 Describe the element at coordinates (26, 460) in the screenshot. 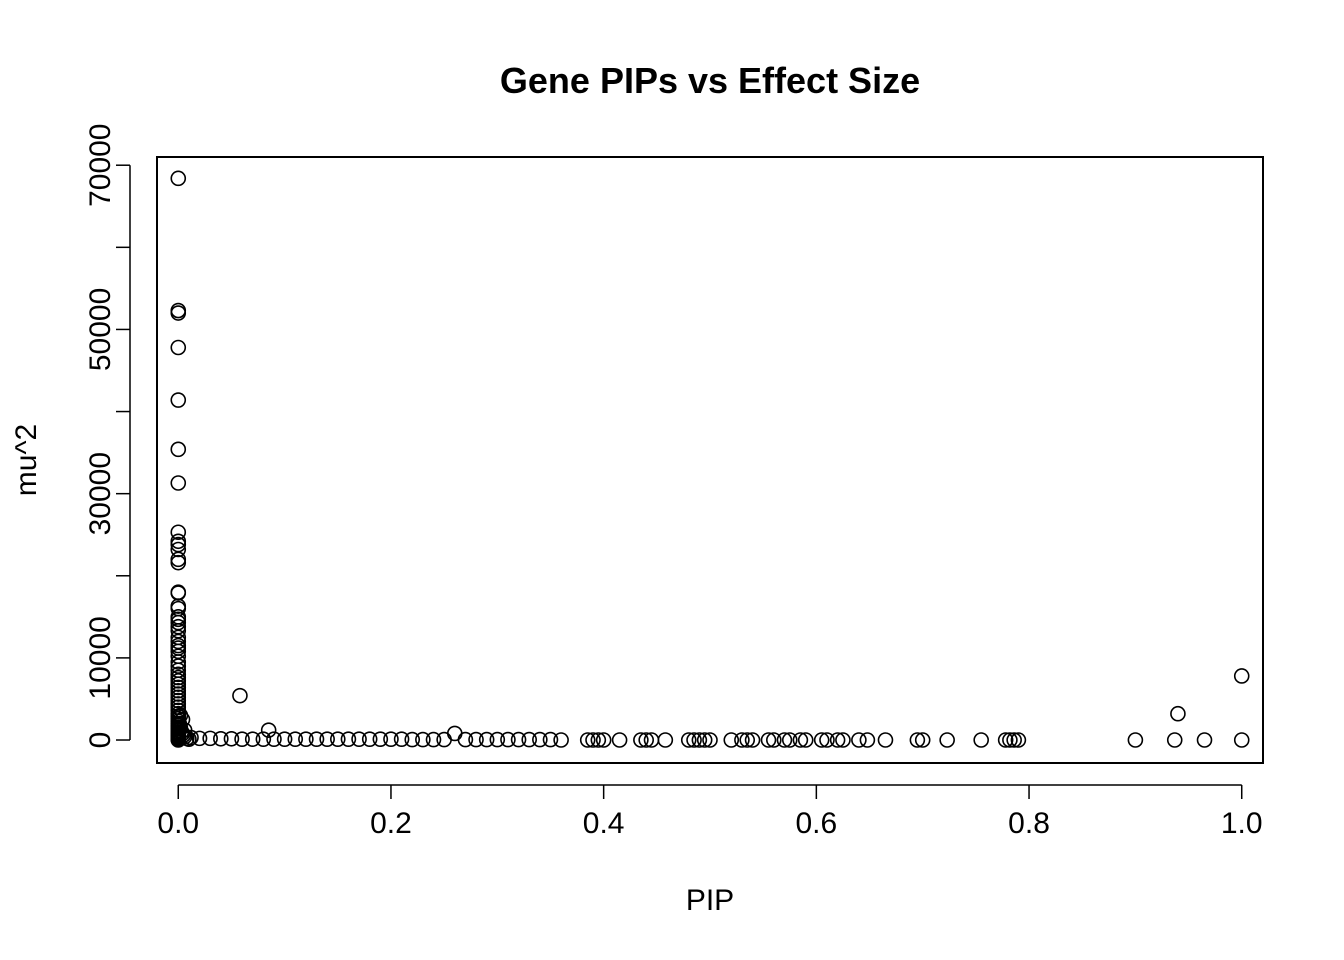

I see `y-axis-label: mu^2` at that location.